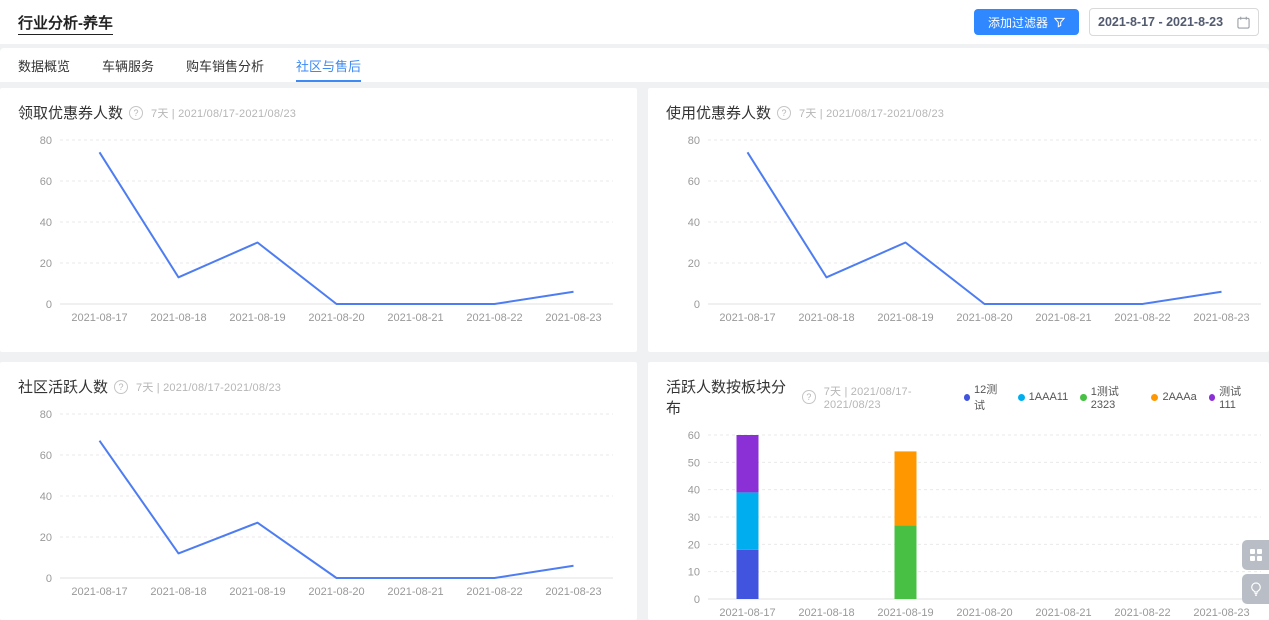 The height and width of the screenshot is (620, 1269). I want to click on tab-bar: 数据概览 车辆服务 购车销售分析 社区与售后, so click(634, 65).